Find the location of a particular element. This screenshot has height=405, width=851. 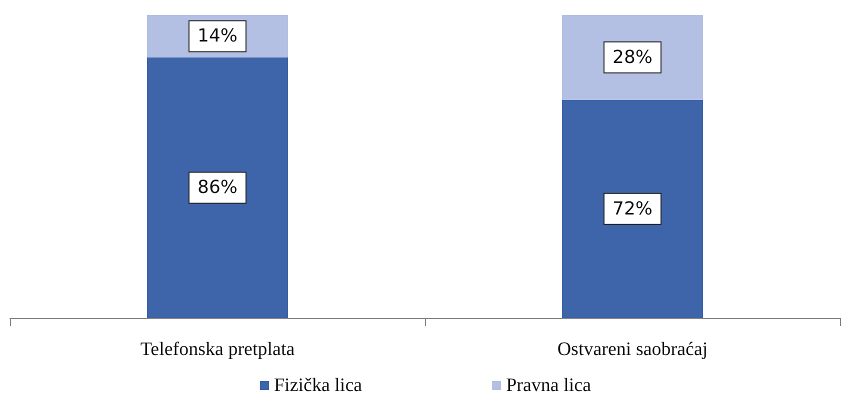

data-label: 72% is located at coordinates (632, 209).